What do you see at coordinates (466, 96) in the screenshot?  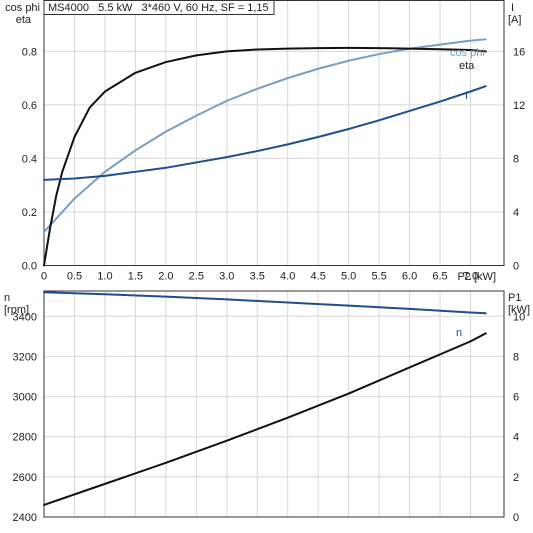 I see `series-label-i: I` at bounding box center [466, 96].